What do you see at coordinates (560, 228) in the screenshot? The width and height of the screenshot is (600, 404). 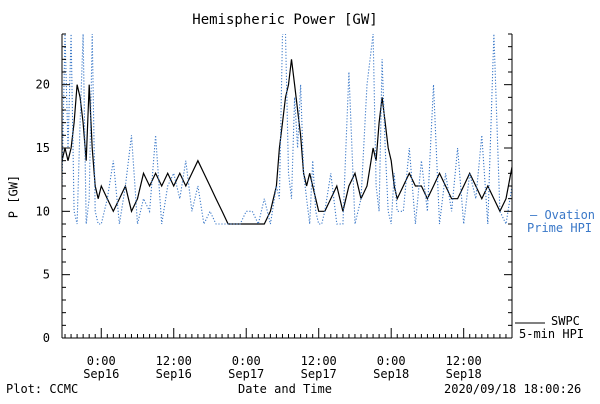 I see `legend-ovation-line2: Prime HPI` at bounding box center [560, 228].